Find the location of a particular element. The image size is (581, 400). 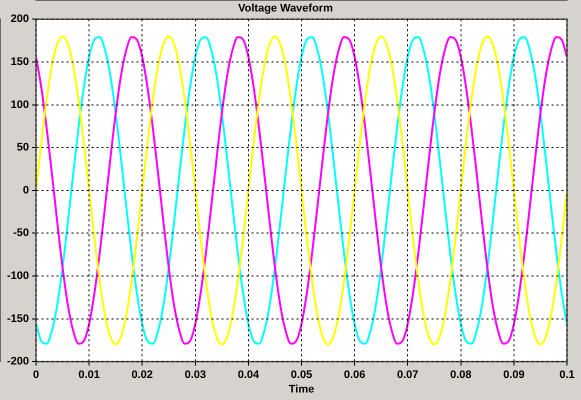

y-tick-label: 0 is located at coordinates (26, 190).